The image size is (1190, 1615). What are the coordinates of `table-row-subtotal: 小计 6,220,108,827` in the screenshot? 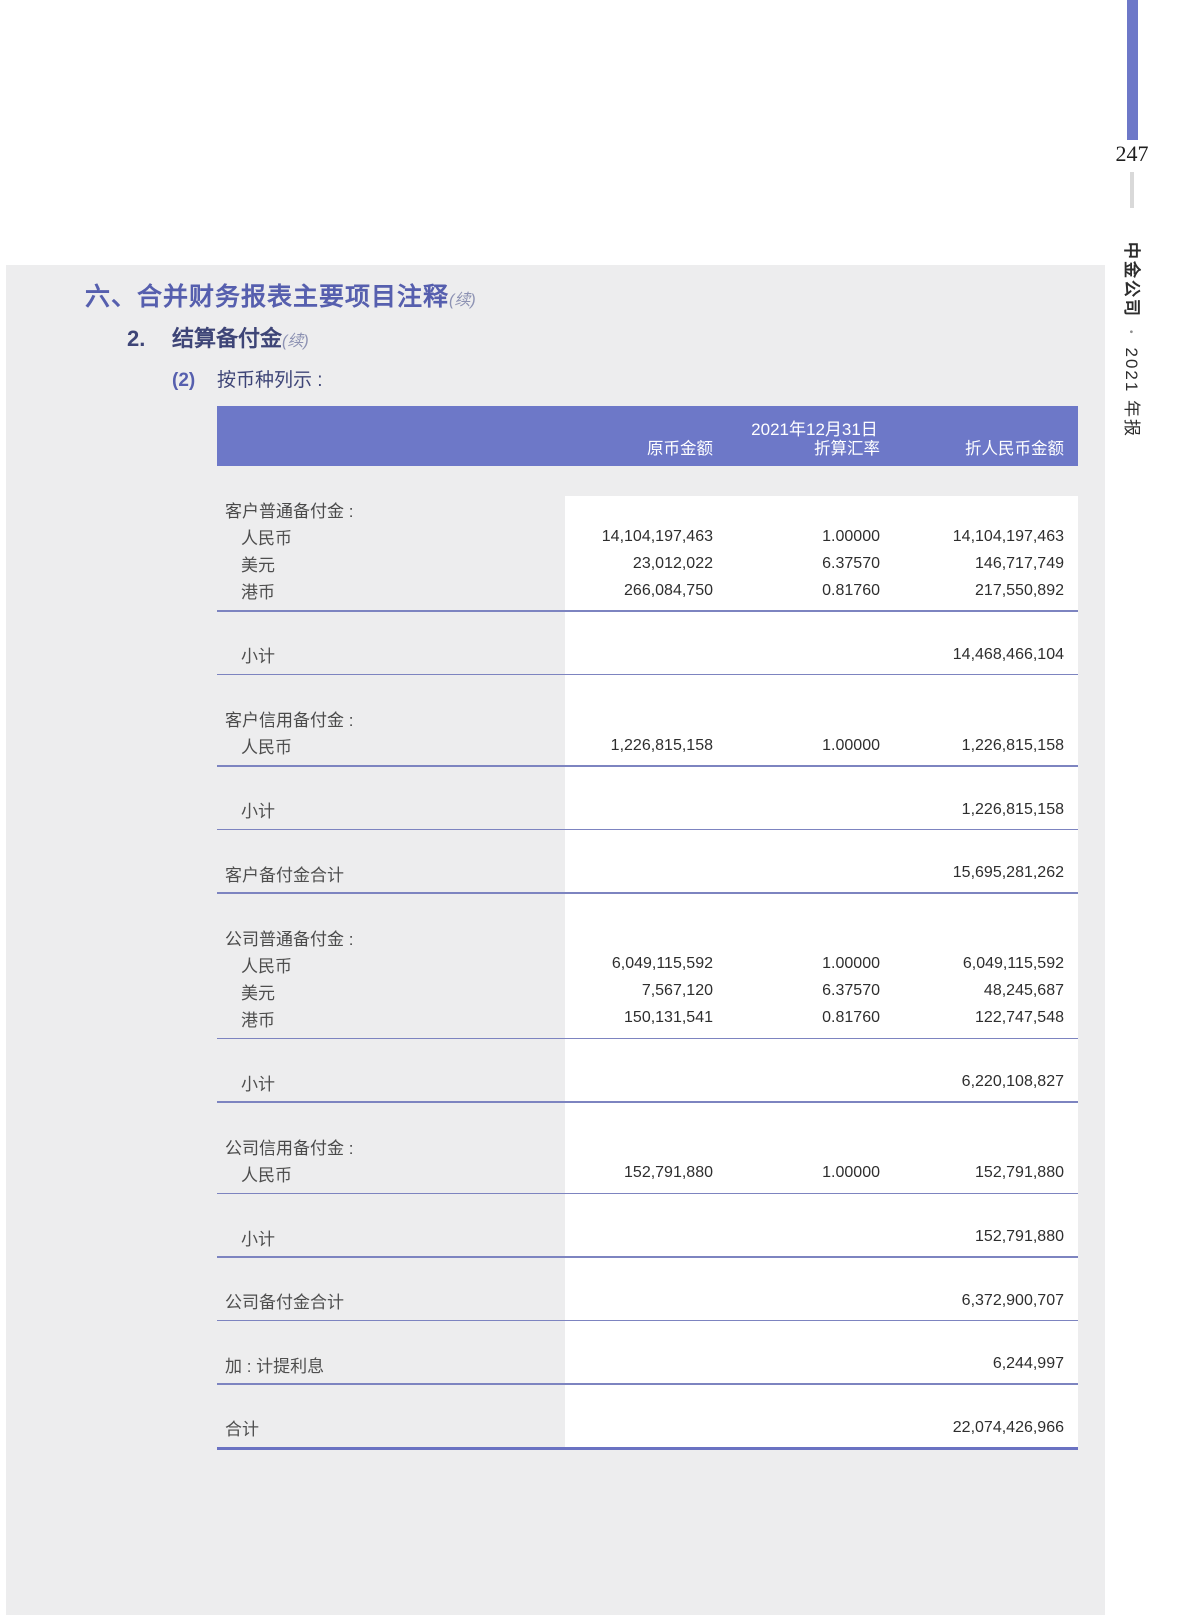 It's located at (647, 1082).